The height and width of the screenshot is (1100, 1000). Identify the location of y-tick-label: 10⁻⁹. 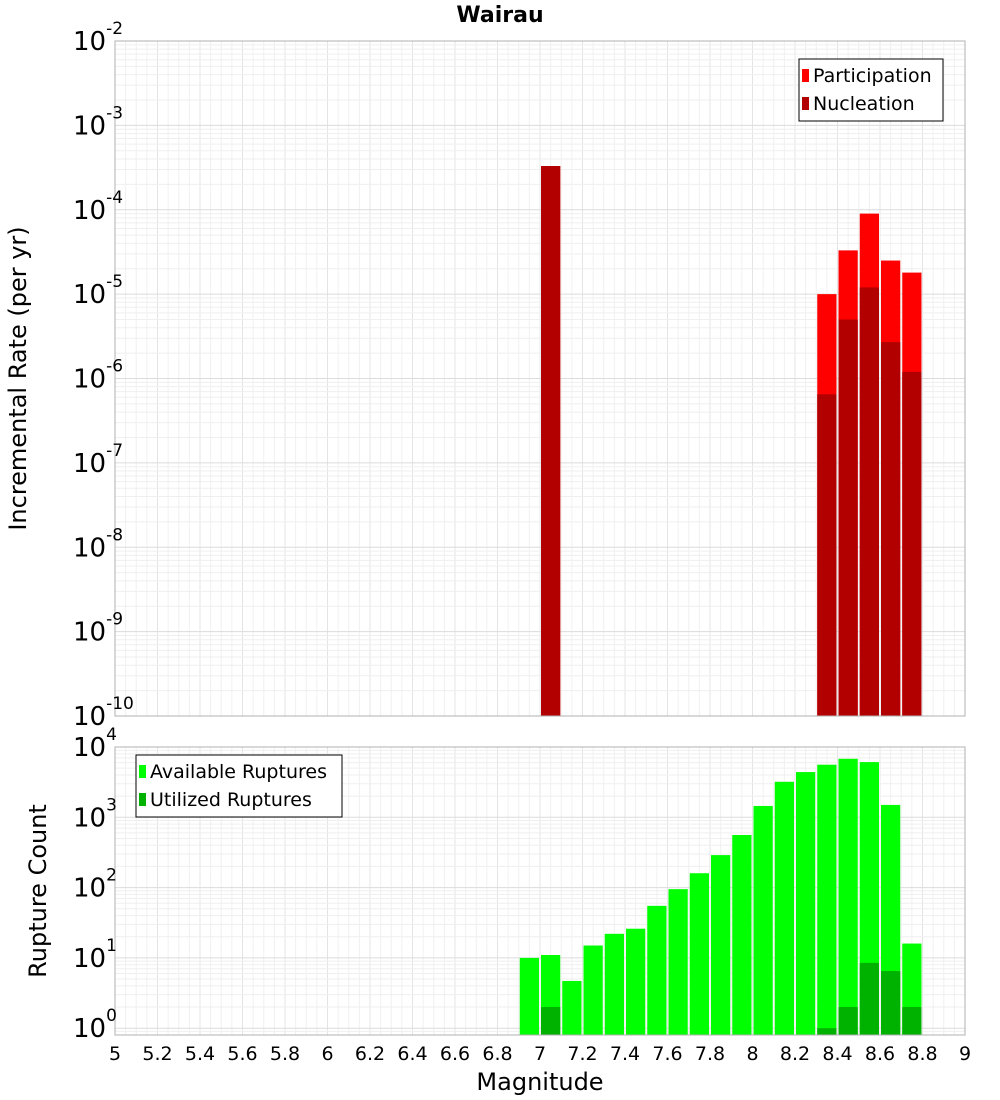
(98, 629).